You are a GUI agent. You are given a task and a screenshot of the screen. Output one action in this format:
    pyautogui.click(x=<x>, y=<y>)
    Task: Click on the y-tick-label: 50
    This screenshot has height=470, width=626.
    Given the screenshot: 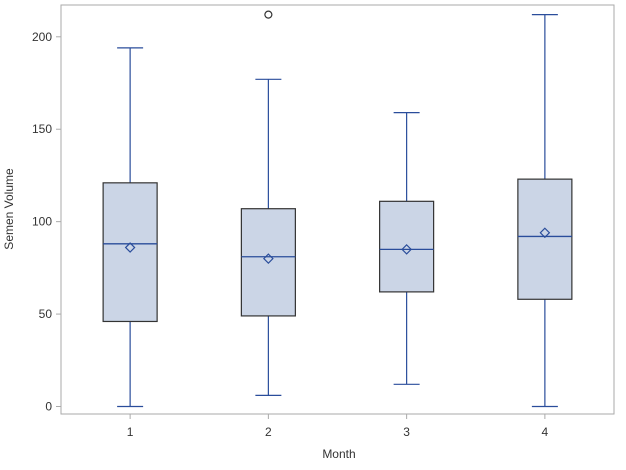 What is the action you would take?
    pyautogui.click(x=46, y=314)
    